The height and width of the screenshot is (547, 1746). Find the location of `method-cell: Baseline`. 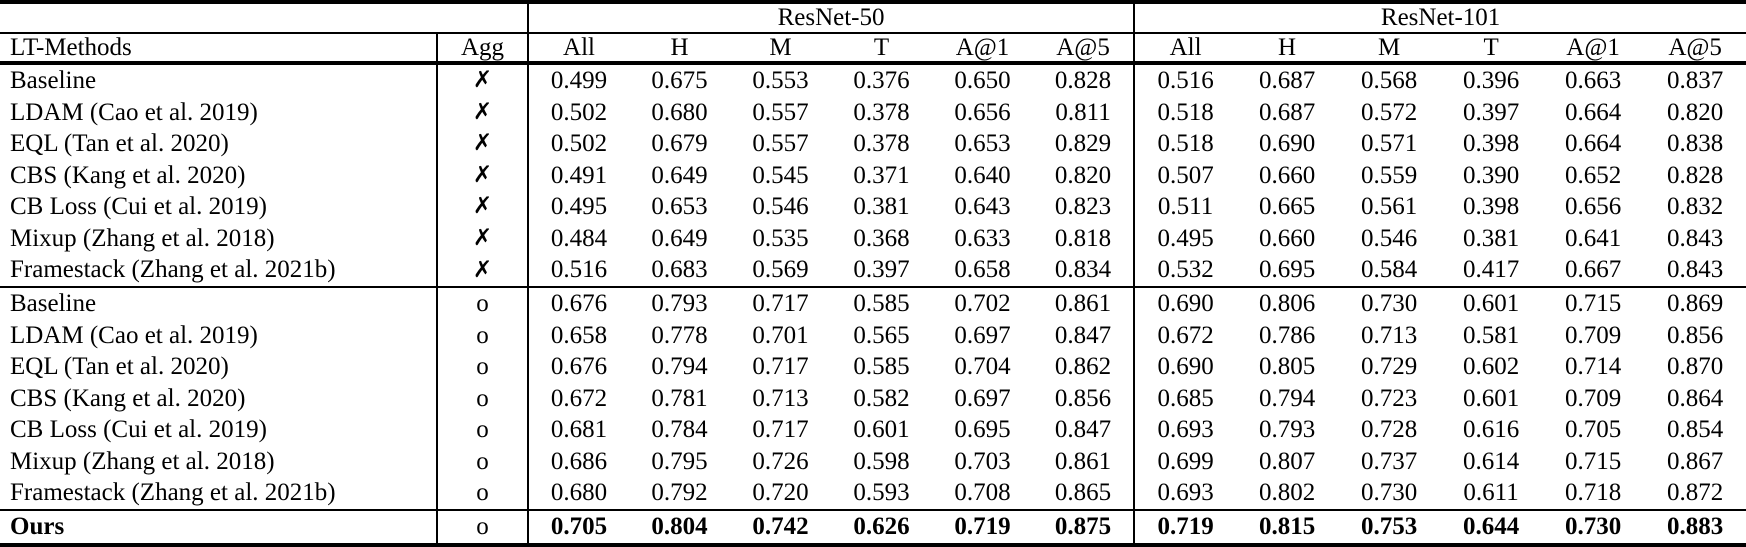

method-cell: Baseline is located at coordinates (218, 303).